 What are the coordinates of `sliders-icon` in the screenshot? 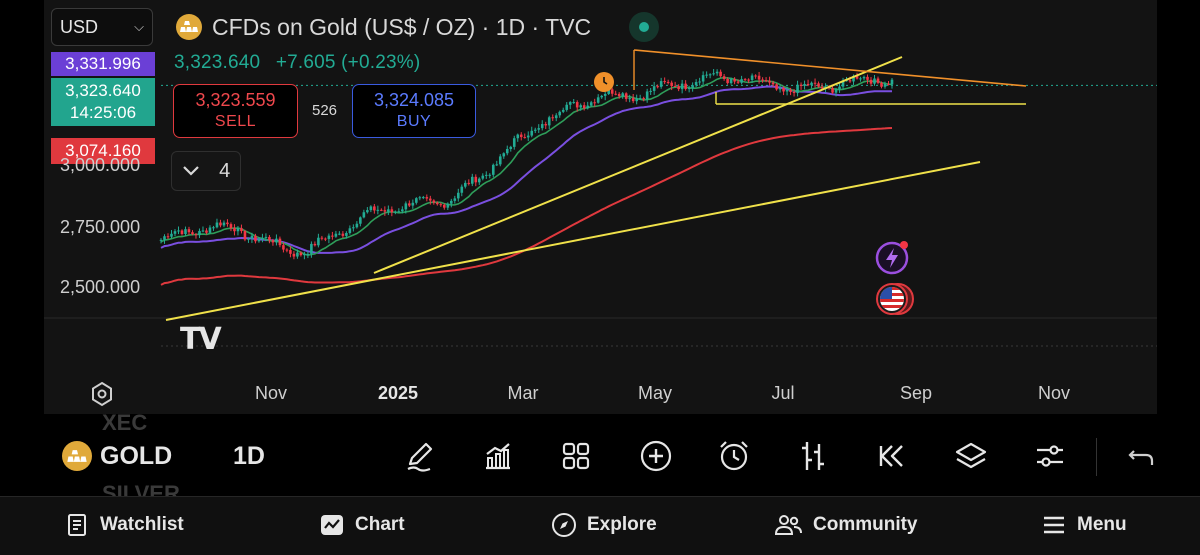 It's located at (1050, 456).